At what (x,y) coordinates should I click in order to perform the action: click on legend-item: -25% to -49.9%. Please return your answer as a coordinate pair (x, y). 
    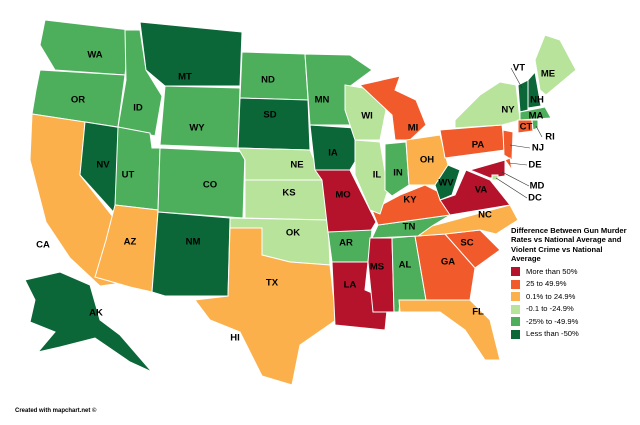
    Looking at the image, I should click on (572, 321).